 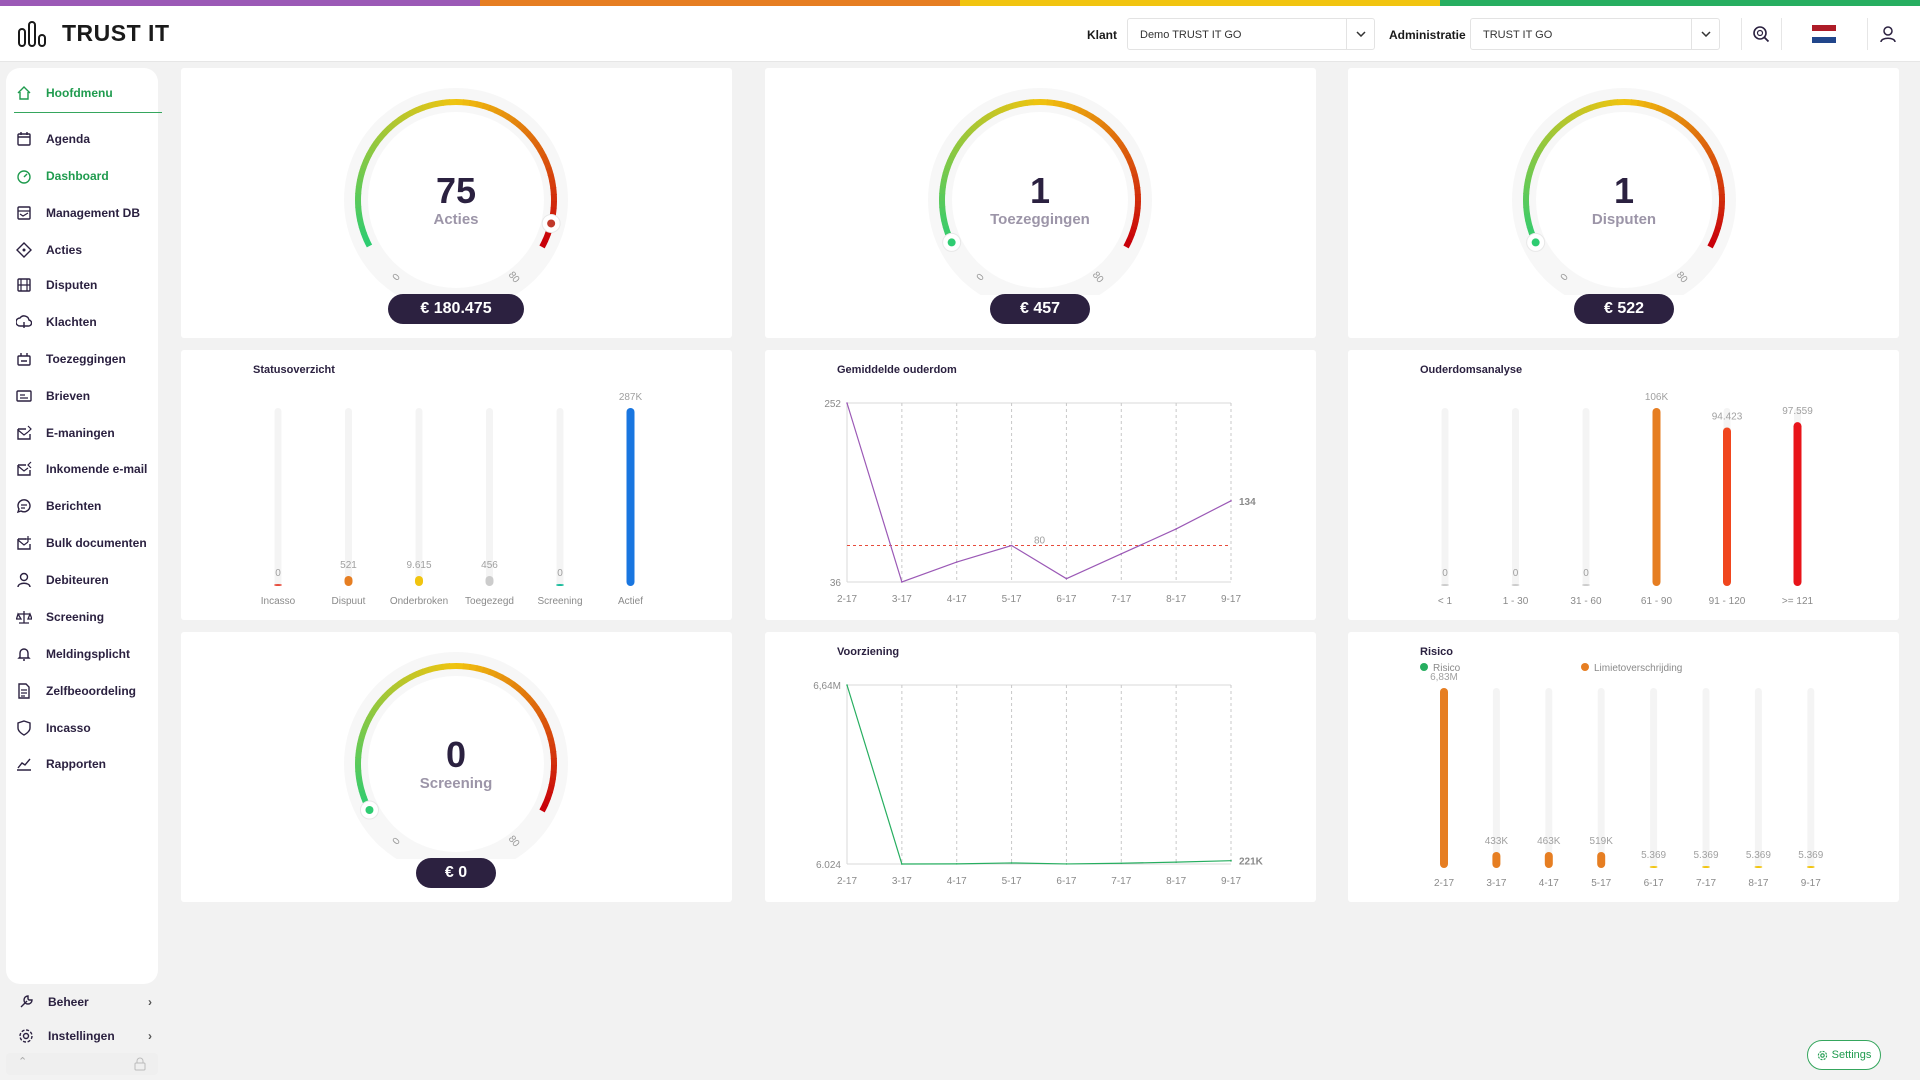 What do you see at coordinates (1595, 34) in the screenshot?
I see `administratie-select: TRUST IT GO` at bounding box center [1595, 34].